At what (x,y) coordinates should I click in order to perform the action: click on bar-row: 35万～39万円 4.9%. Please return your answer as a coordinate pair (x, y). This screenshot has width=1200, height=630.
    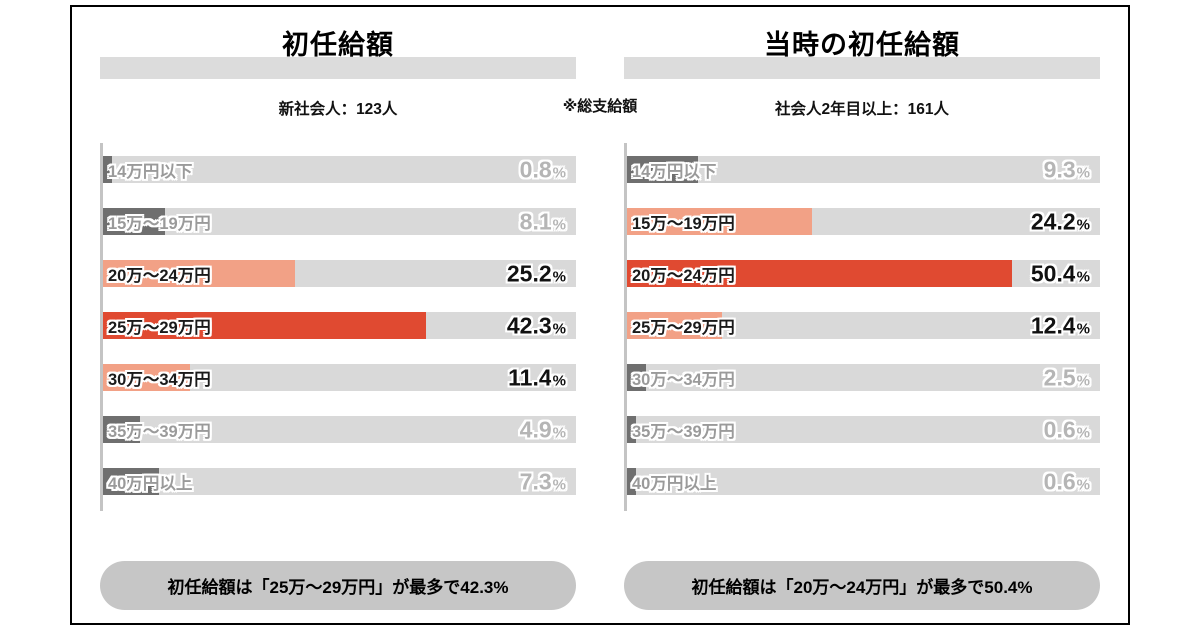
    Looking at the image, I should click on (339, 429).